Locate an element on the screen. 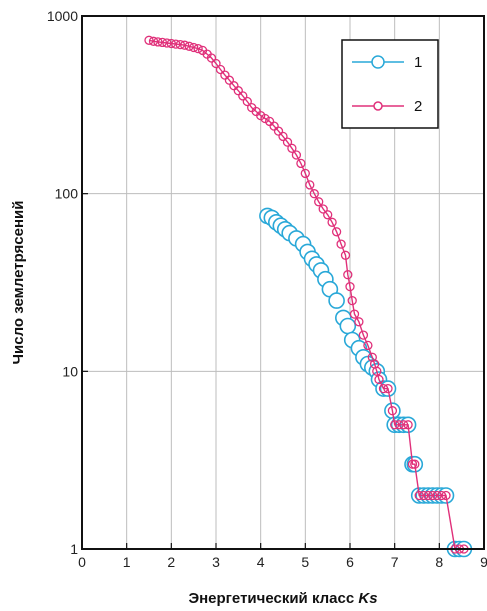  x-tick-label: 6 is located at coordinates (350, 562).